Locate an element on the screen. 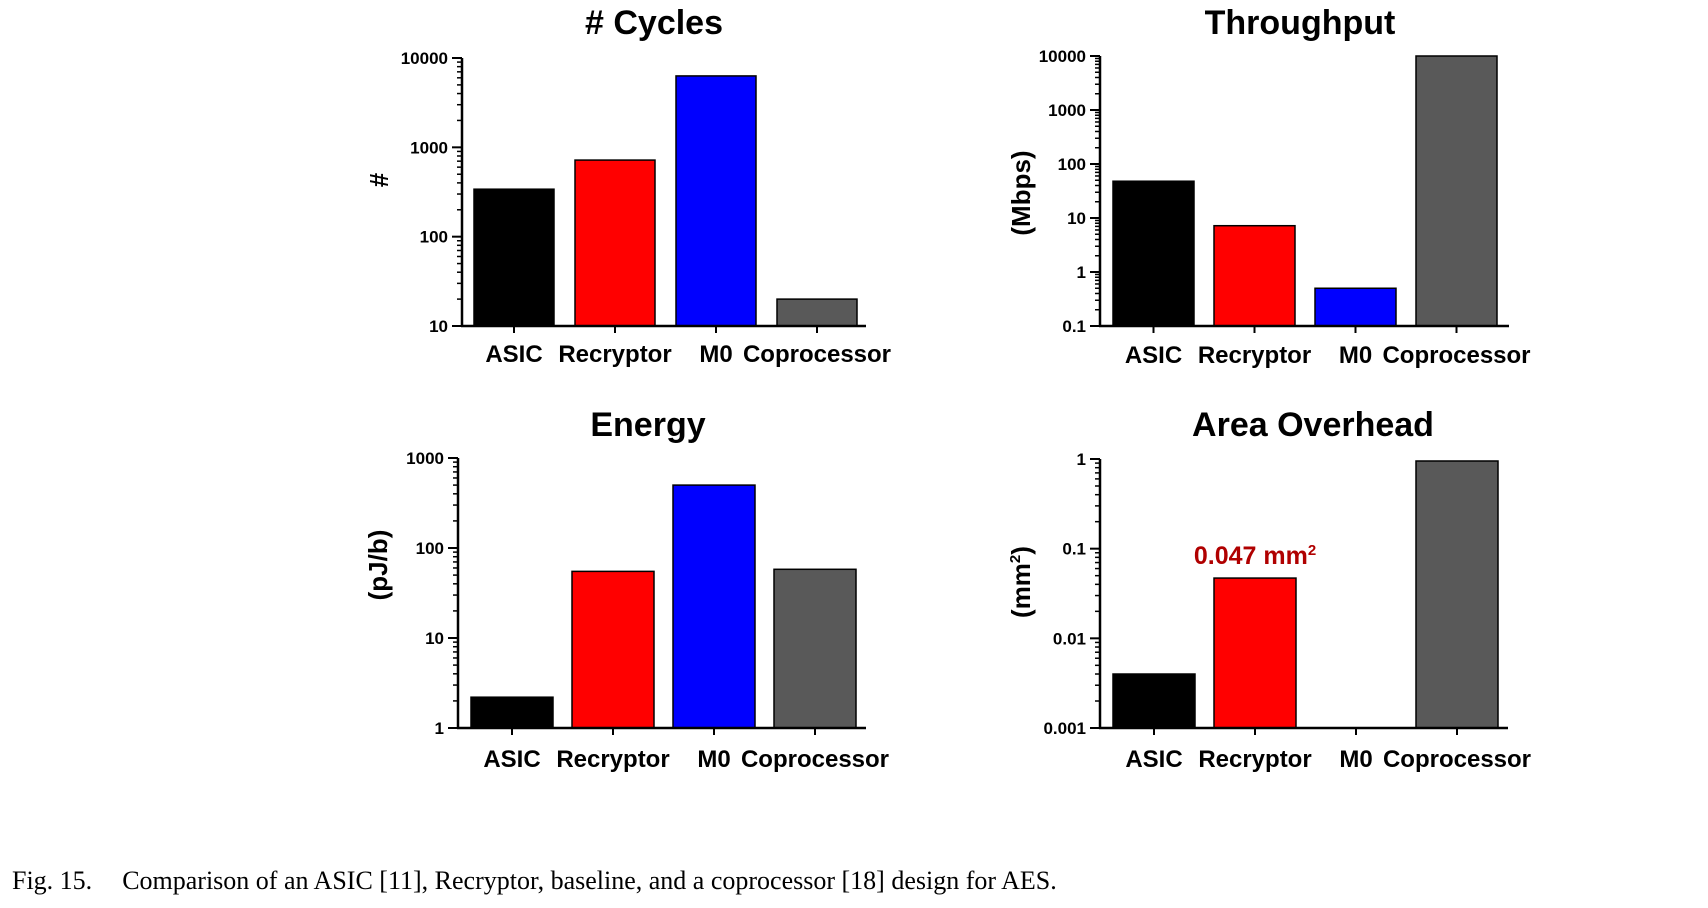  chart-title: Throughput is located at coordinates (1300, 23).